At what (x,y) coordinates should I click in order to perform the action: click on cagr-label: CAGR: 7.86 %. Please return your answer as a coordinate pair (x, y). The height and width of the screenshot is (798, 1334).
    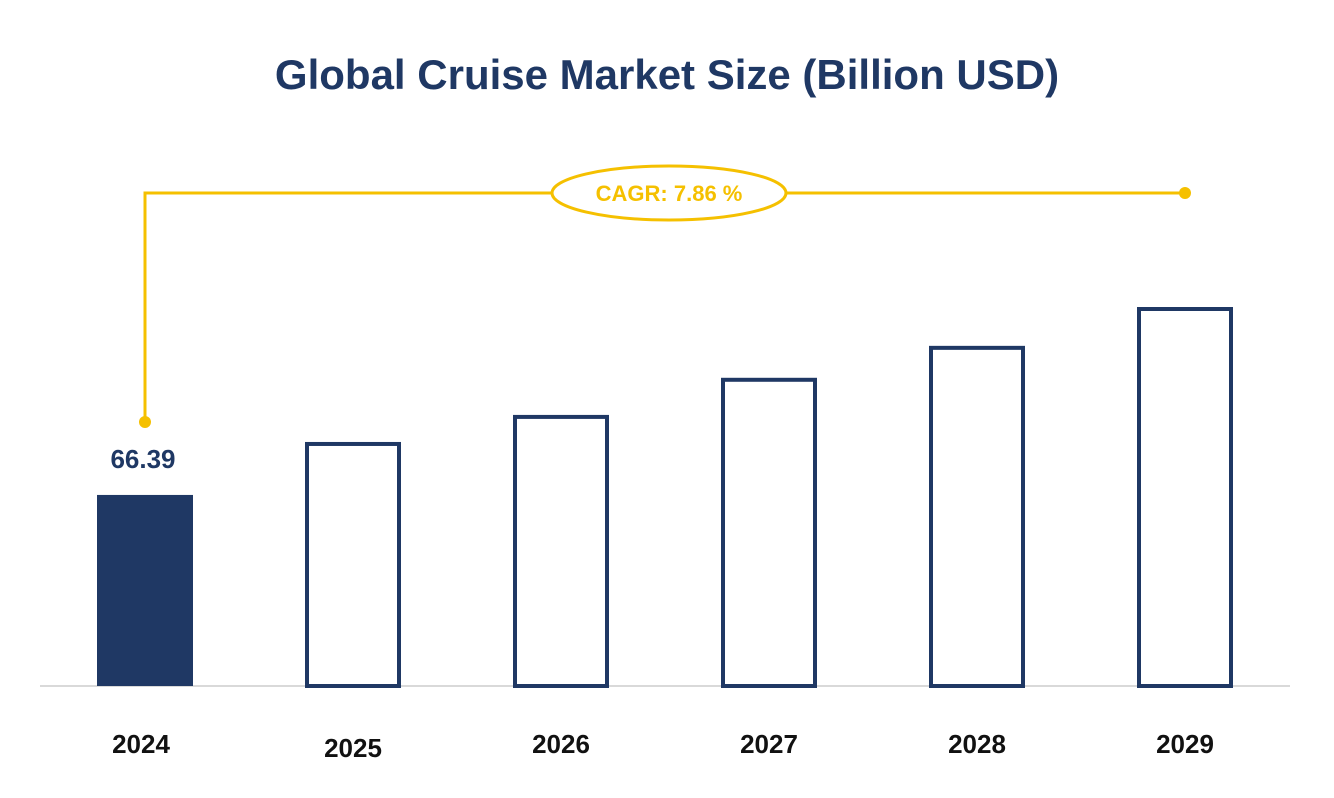
    Looking at the image, I should click on (669, 193).